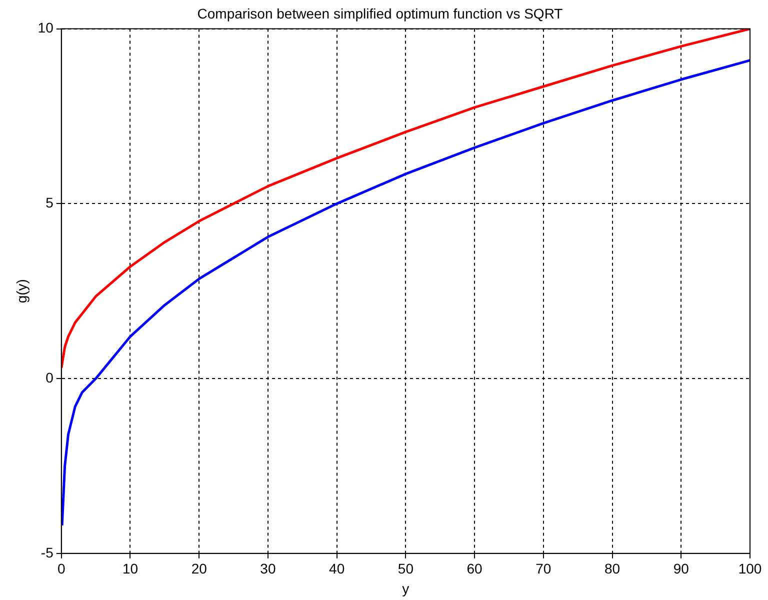 This screenshot has height=600, width=768. Describe the element at coordinates (199, 568) in the screenshot. I see `x-tick-label: 20` at that location.